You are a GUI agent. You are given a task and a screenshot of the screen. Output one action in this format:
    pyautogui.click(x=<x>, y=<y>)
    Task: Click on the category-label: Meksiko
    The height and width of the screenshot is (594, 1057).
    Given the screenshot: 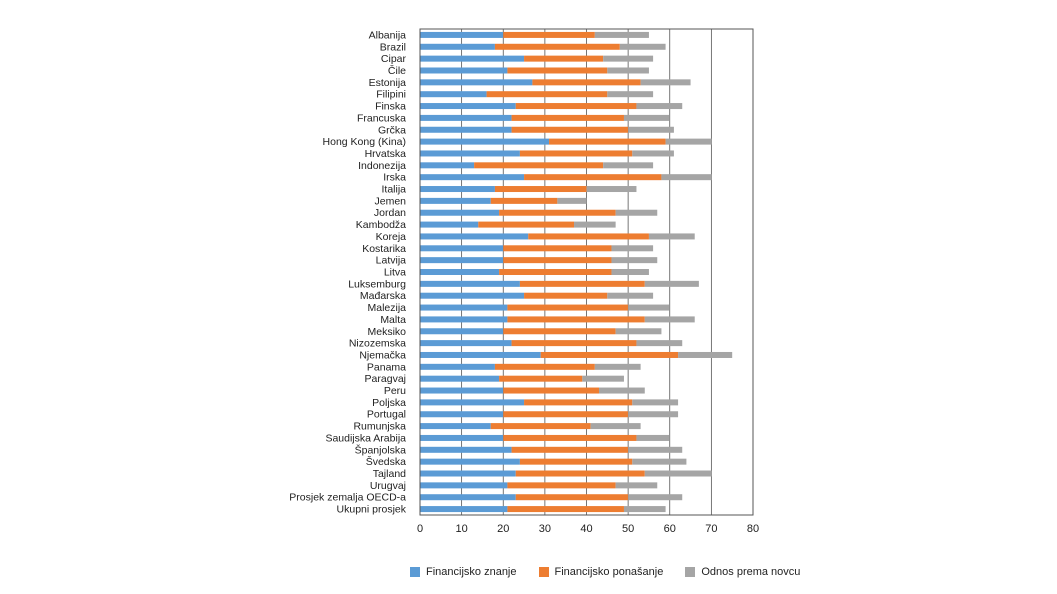 What is the action you would take?
    pyautogui.click(x=386, y=332)
    